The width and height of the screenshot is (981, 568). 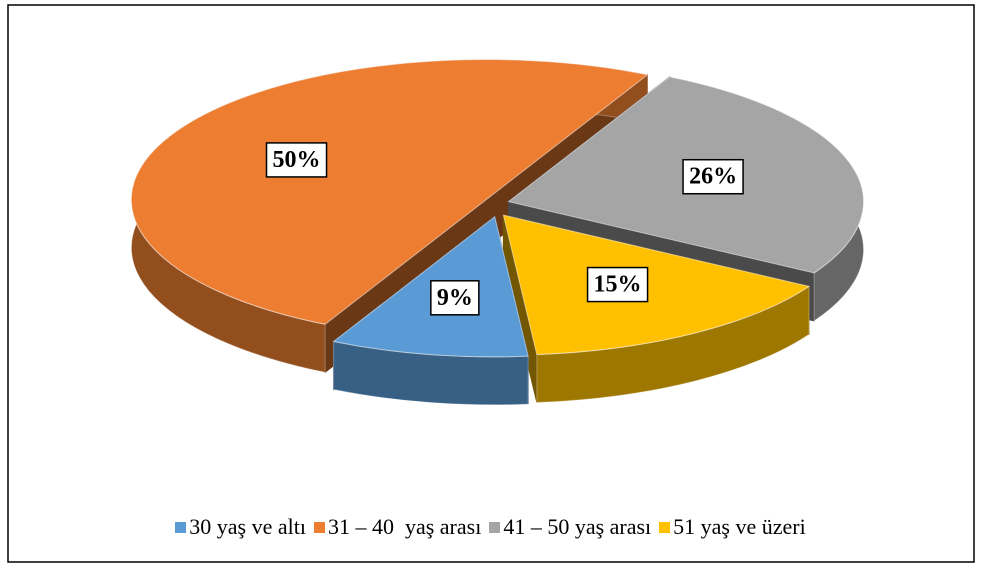 I want to click on data-label: 15%, so click(x=618, y=285).